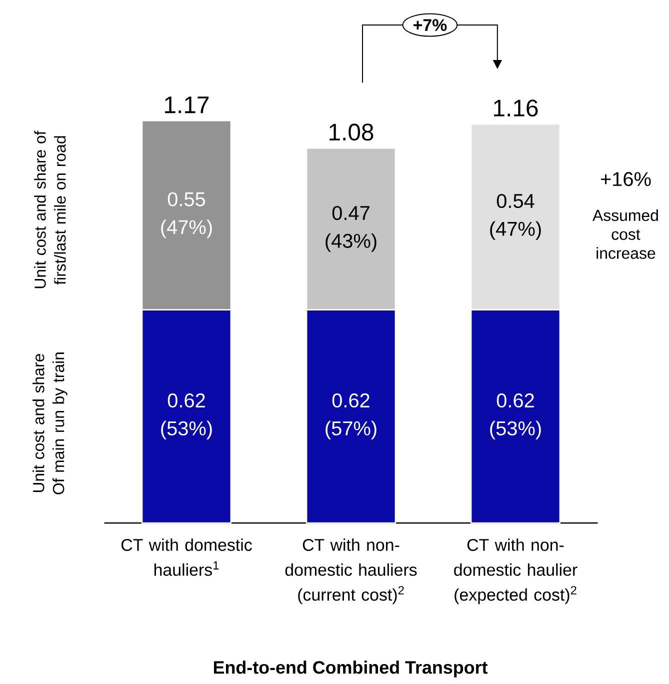  I want to click on data-label: 0.47 (43%), so click(351, 229).